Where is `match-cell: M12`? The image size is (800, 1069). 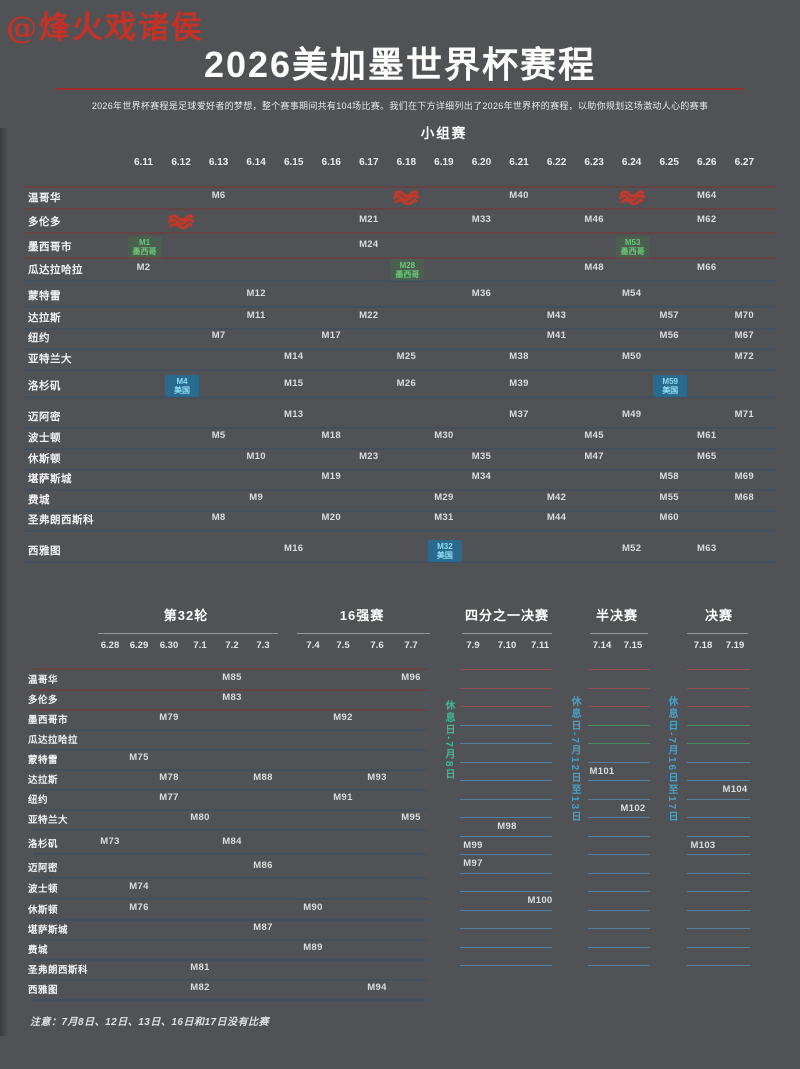
match-cell: M12 is located at coordinates (256, 293).